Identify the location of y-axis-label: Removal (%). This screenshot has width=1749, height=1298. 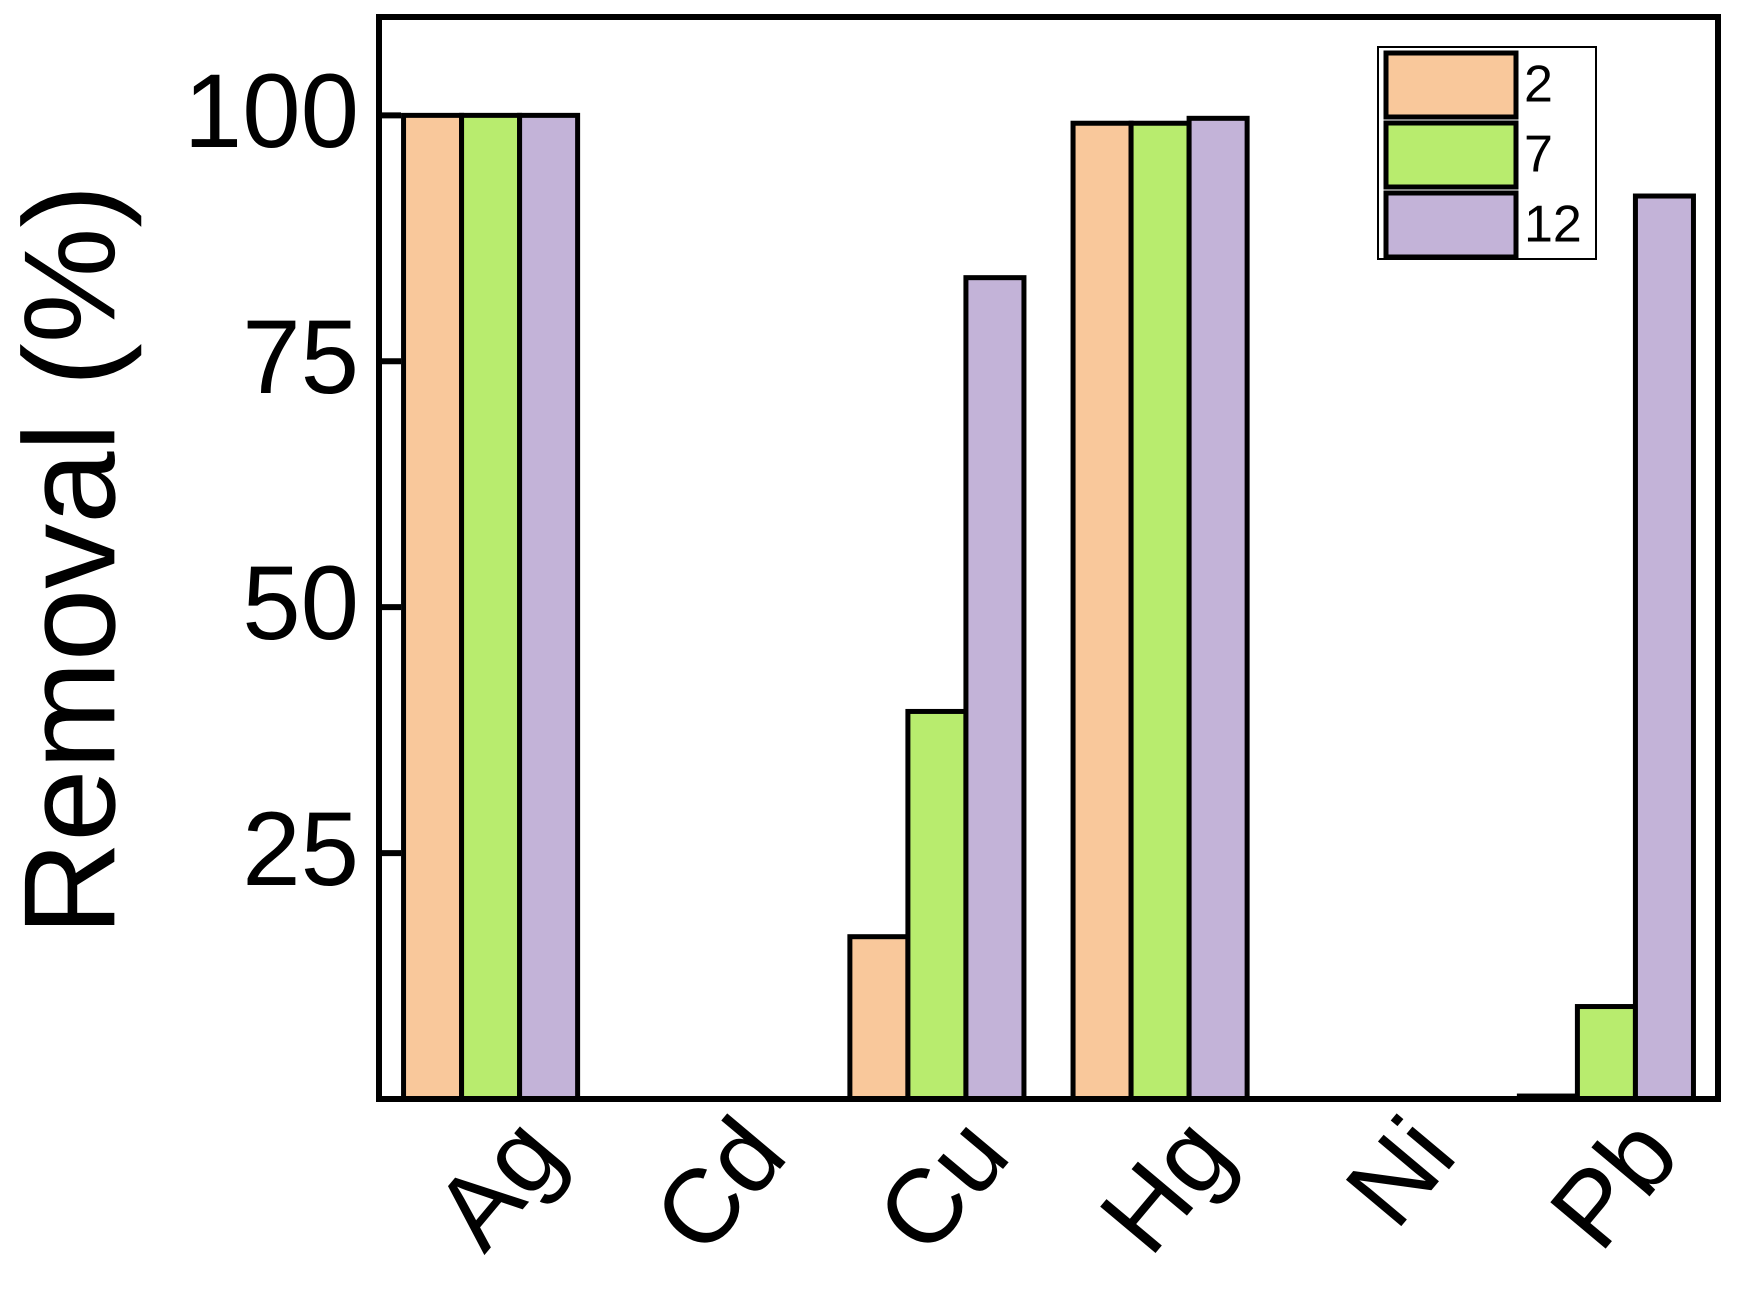
(71, 559).